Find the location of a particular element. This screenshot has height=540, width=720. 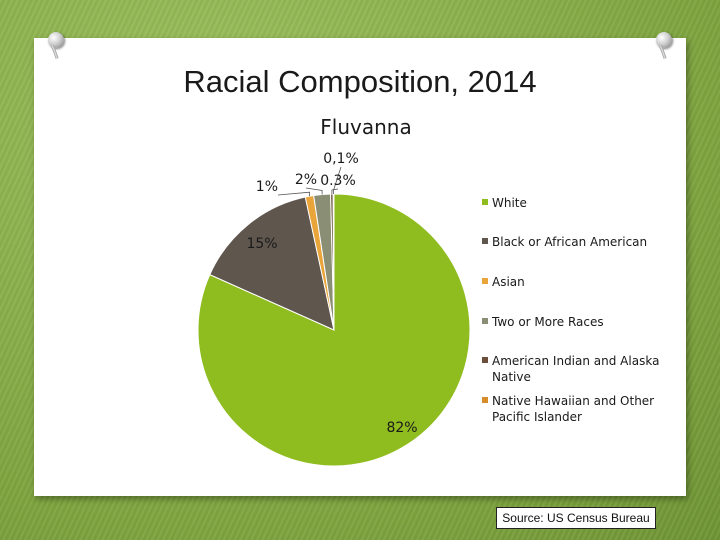

source-note: Source: US Census Bureau is located at coordinates (576, 518).